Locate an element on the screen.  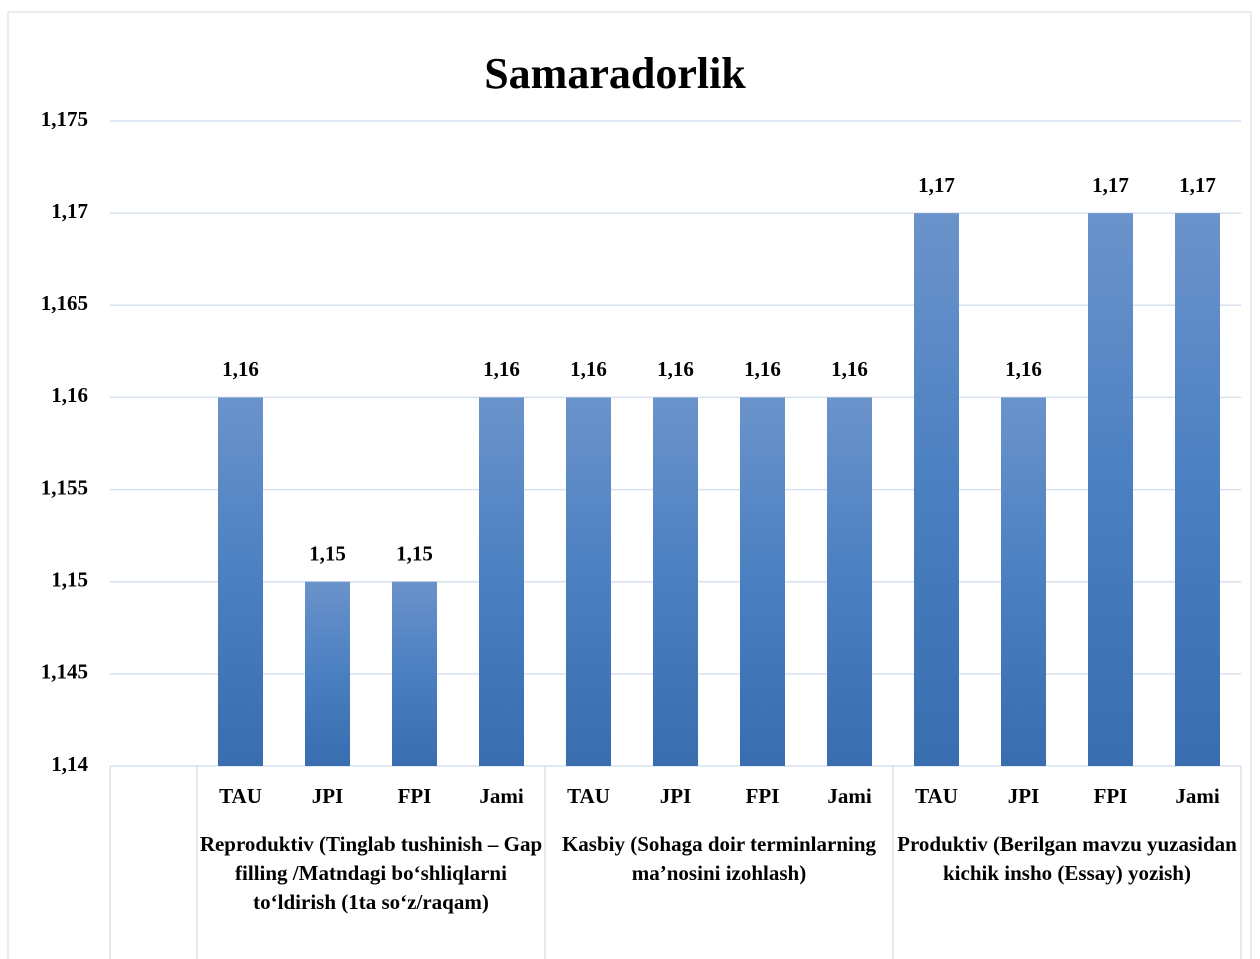
y-tick-label: 1,145 is located at coordinates (64, 672).